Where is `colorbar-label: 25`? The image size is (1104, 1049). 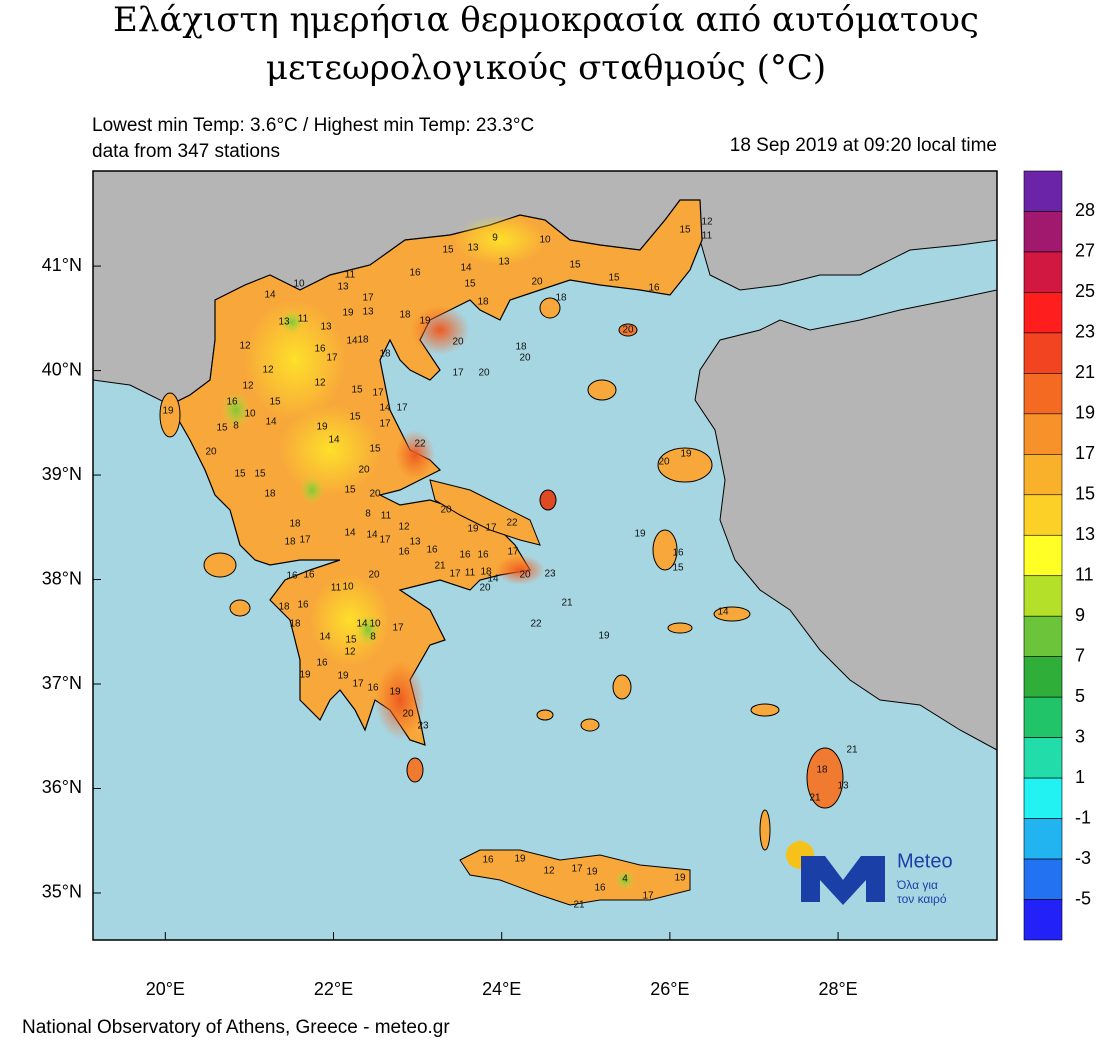 colorbar-label: 25 is located at coordinates (1085, 291).